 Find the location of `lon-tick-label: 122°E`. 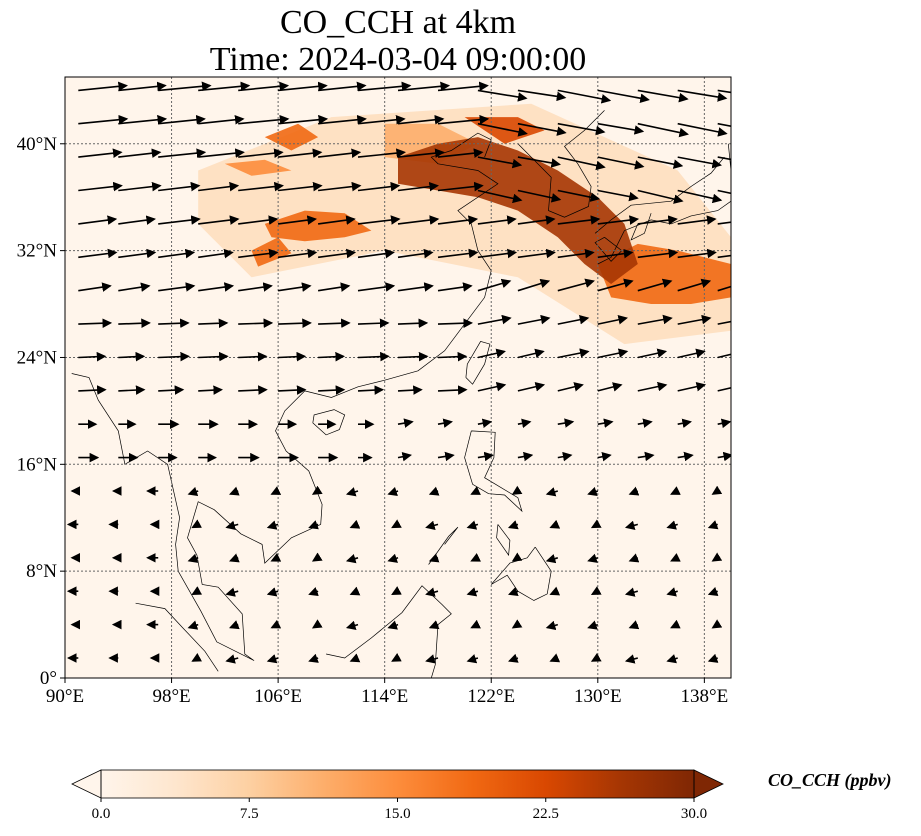

lon-tick-label: 122°E is located at coordinates (491, 696).